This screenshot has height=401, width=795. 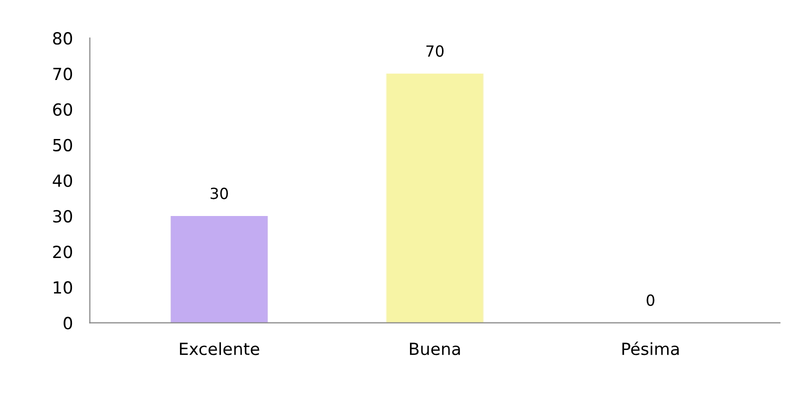 I want to click on data-label: 70, so click(x=435, y=51).